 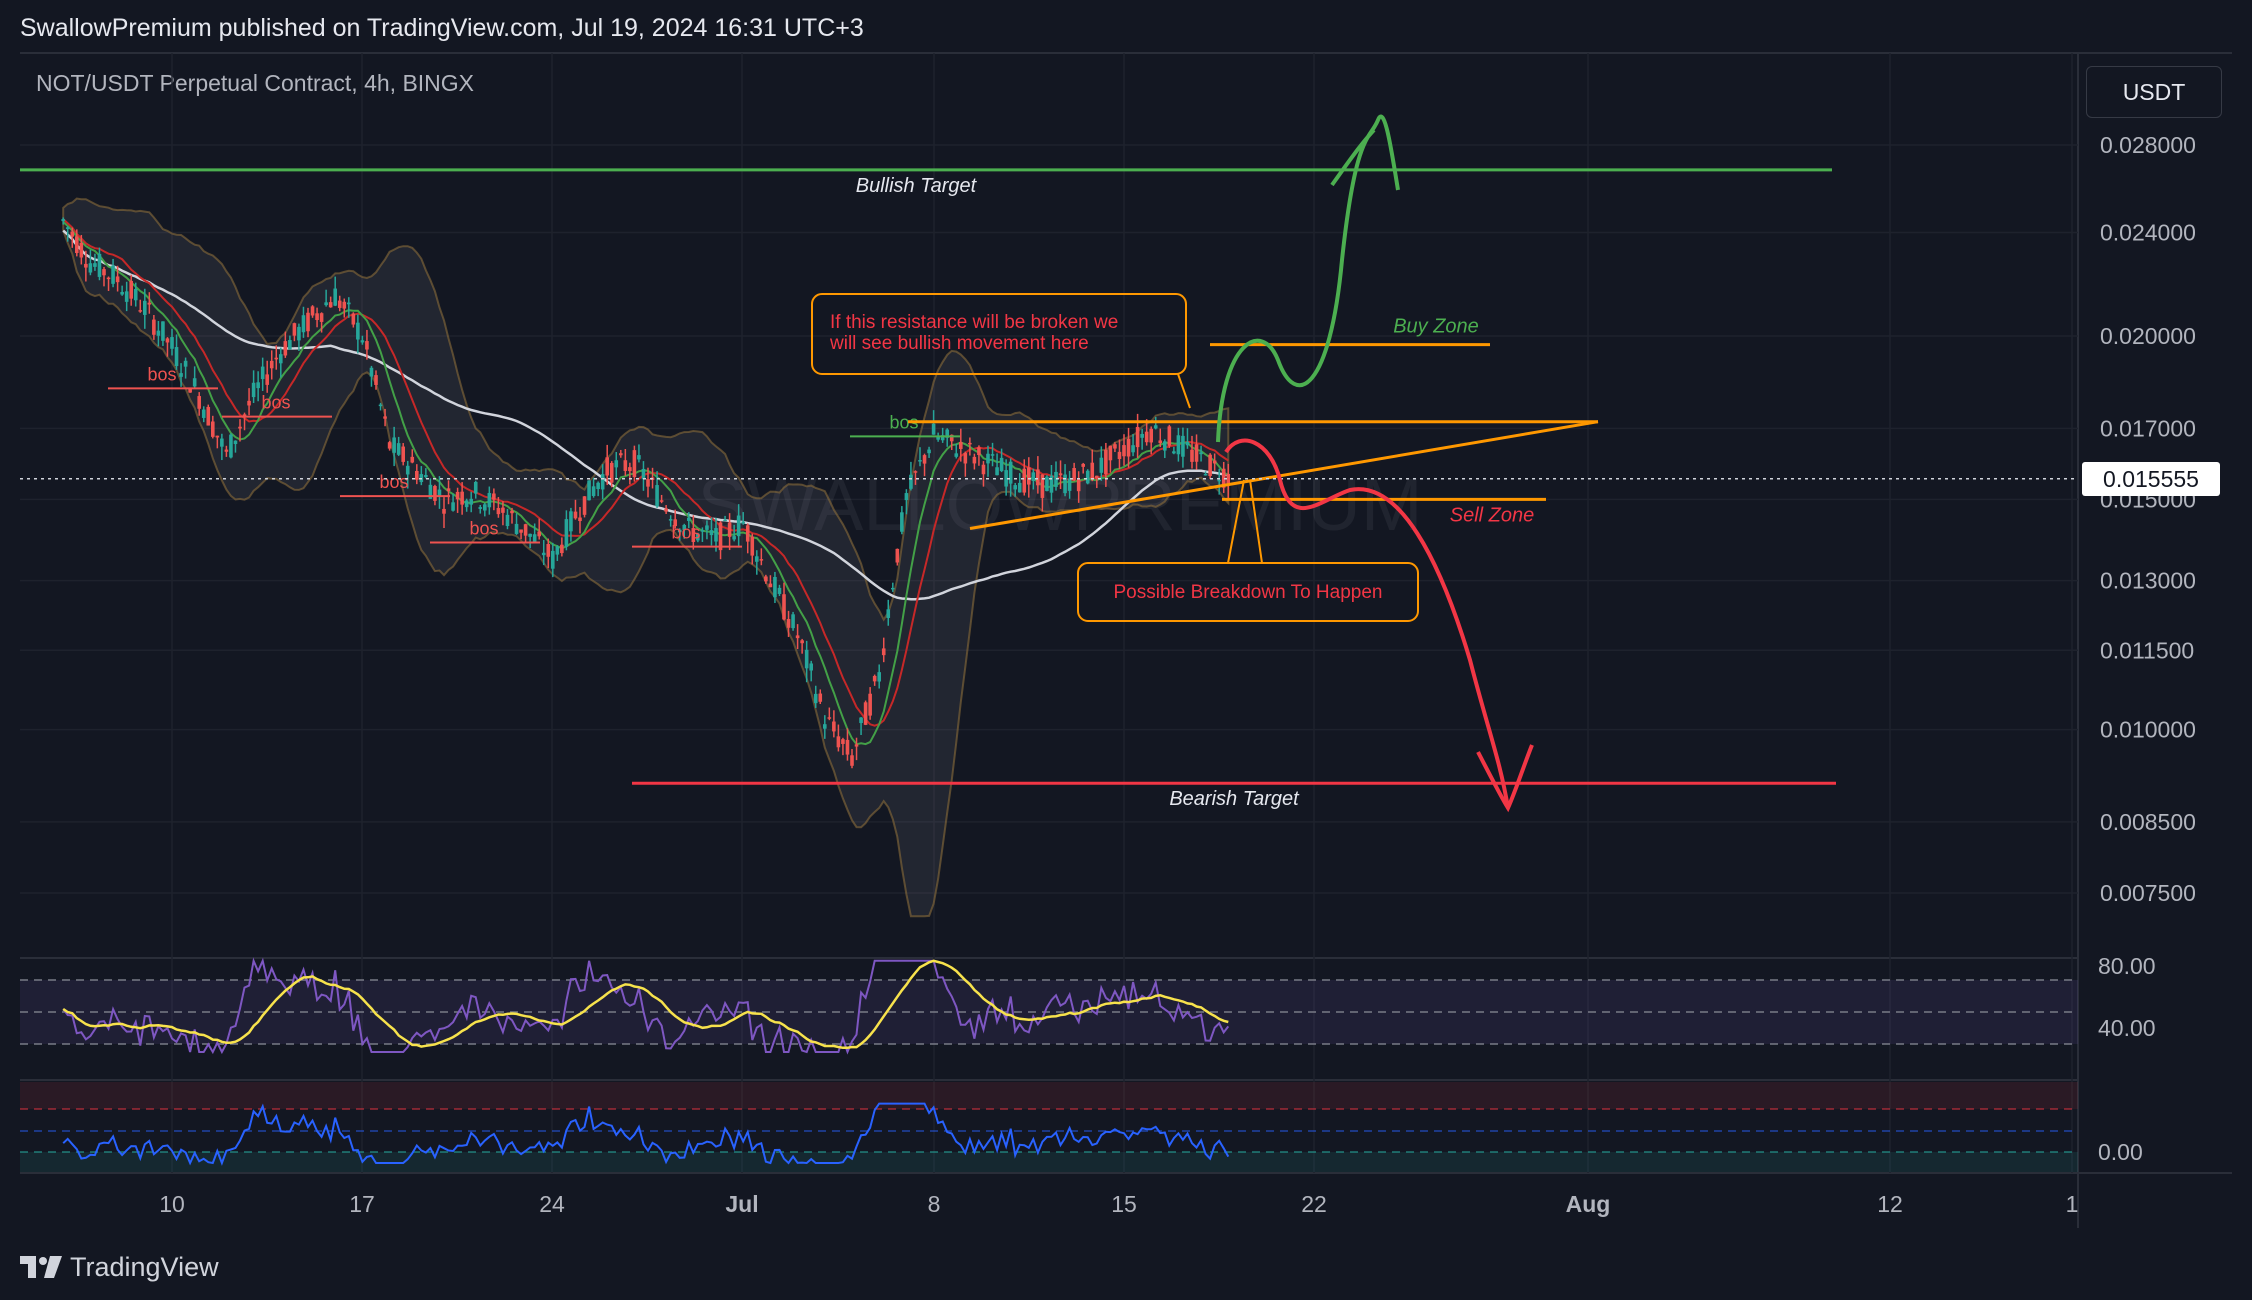 I want to click on tradingview-logo: TradingView, so click(x=119, y=1267).